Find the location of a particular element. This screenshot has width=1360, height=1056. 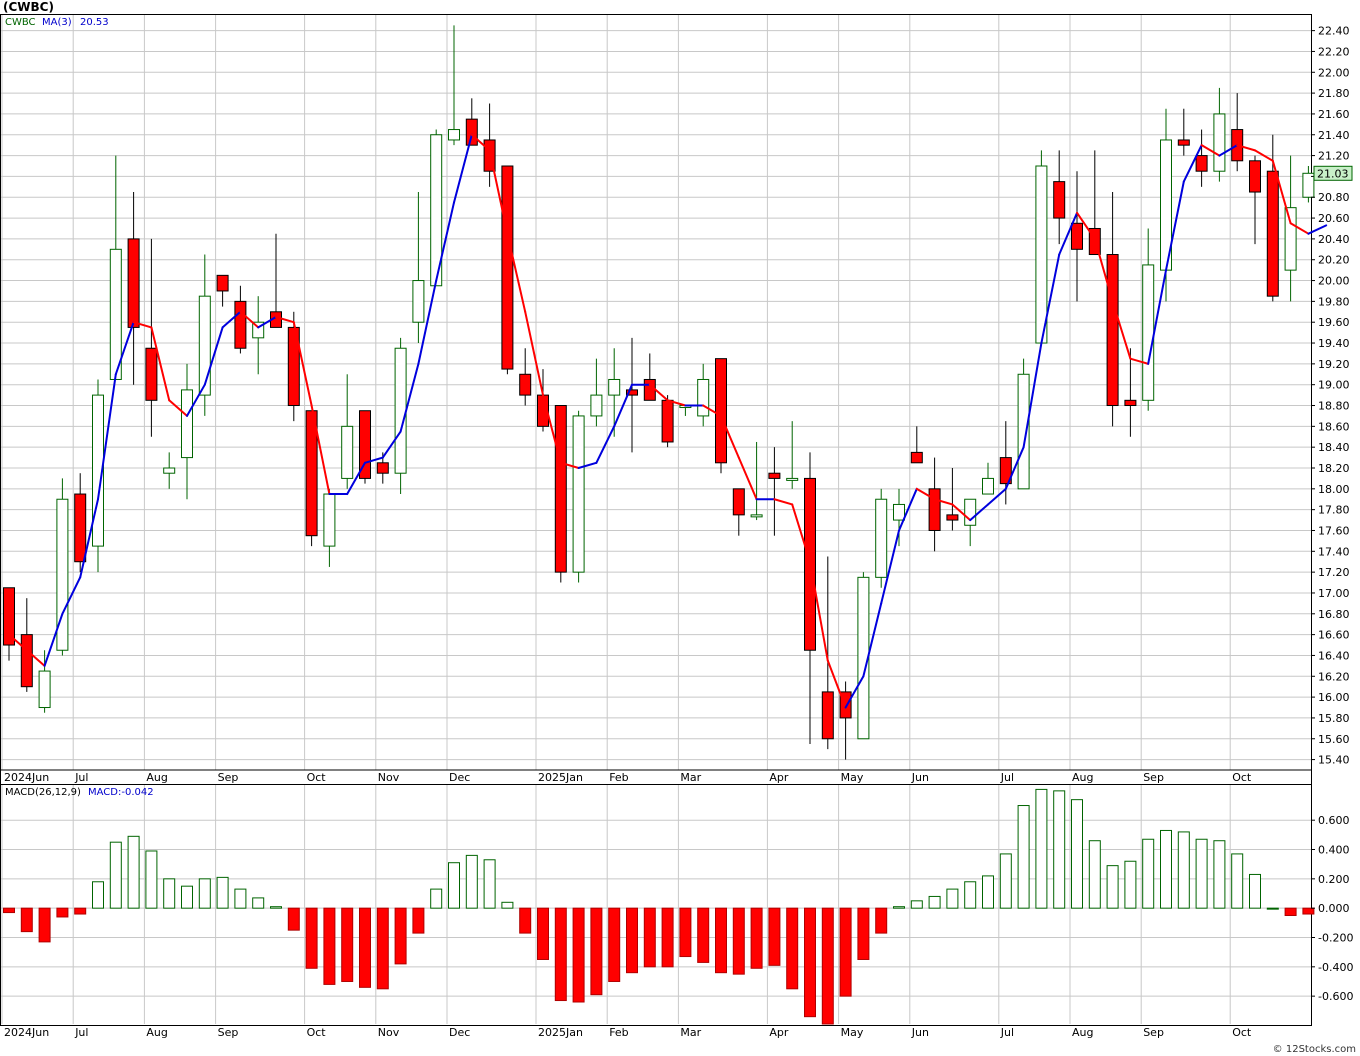

price-tick-label: 19.80 is located at coordinates (1334, 301).